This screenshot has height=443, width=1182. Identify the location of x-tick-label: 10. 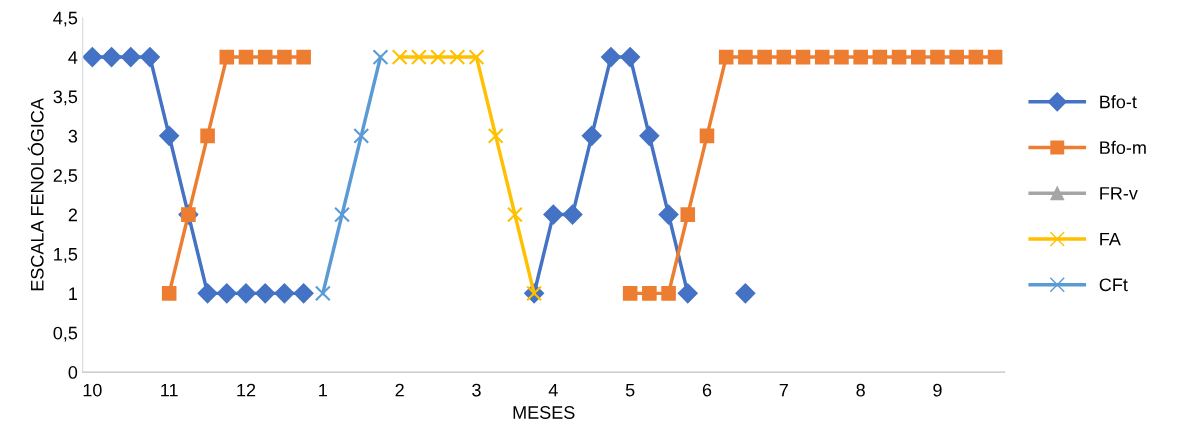
(92, 390).